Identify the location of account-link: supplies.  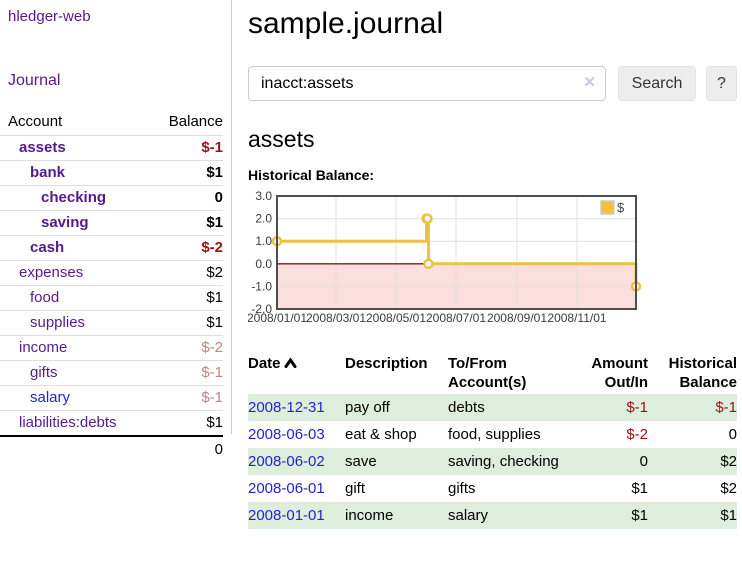
(58, 322).